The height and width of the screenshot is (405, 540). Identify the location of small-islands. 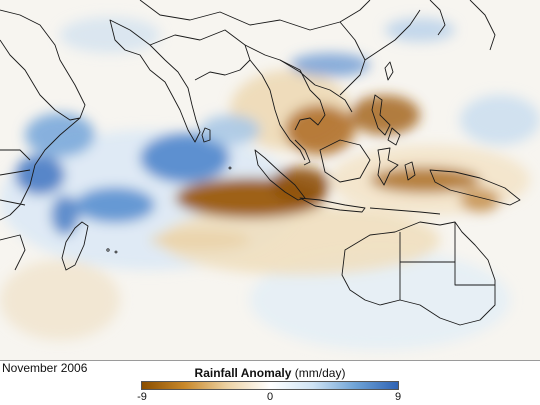
(169, 210).